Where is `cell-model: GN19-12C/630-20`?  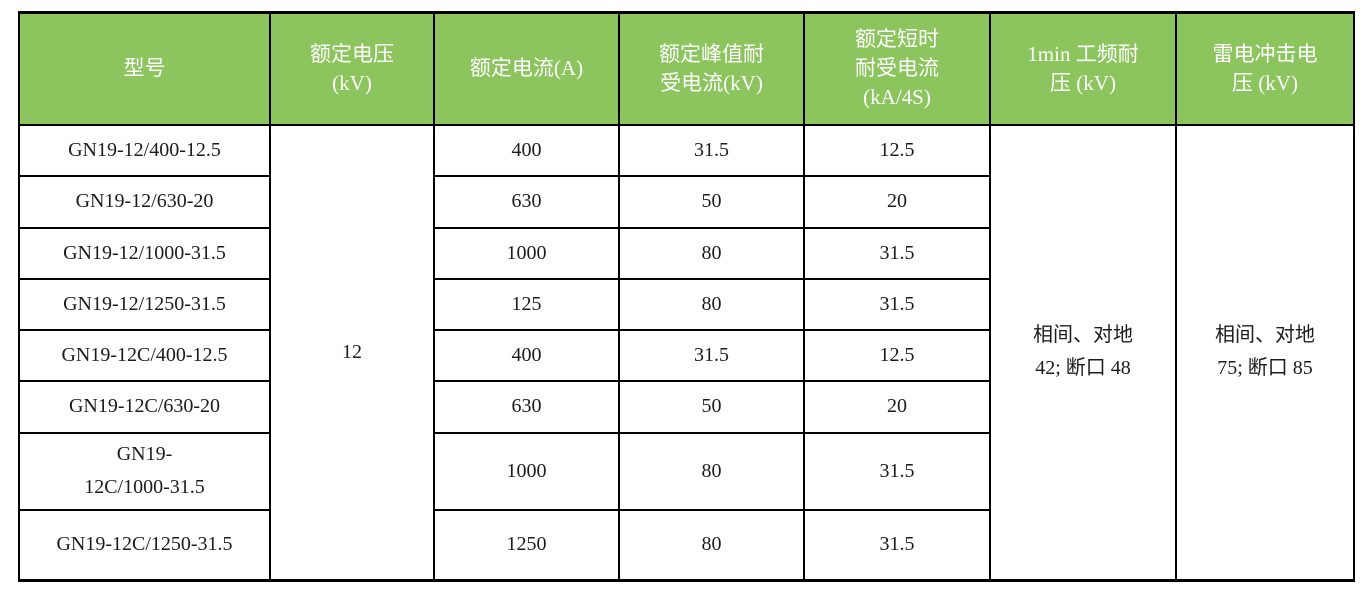 cell-model: GN19-12C/630-20 is located at coordinates (144, 406).